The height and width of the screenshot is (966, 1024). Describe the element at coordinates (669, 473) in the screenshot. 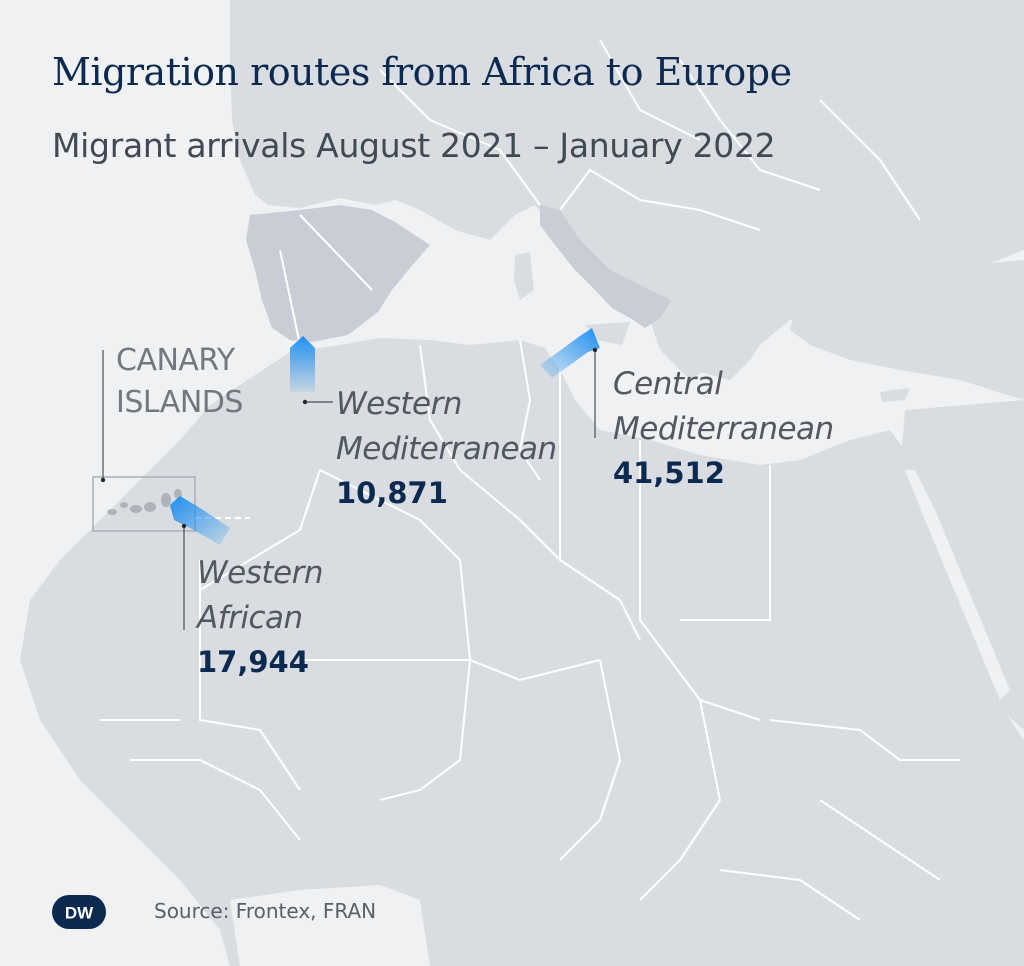

I see `central-mediterranean-route-value: 41,512` at that location.